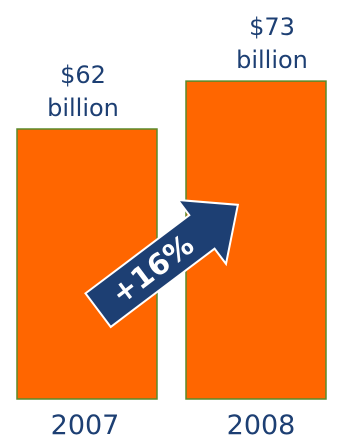  I want to click on category-label-2008: 2008, so click(261, 425).